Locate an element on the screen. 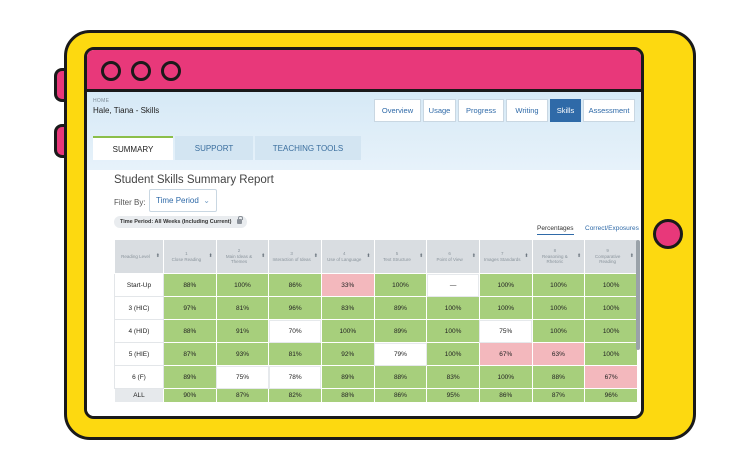  column-header-skill: 1 Close Reading ⬍ is located at coordinates (190, 256).